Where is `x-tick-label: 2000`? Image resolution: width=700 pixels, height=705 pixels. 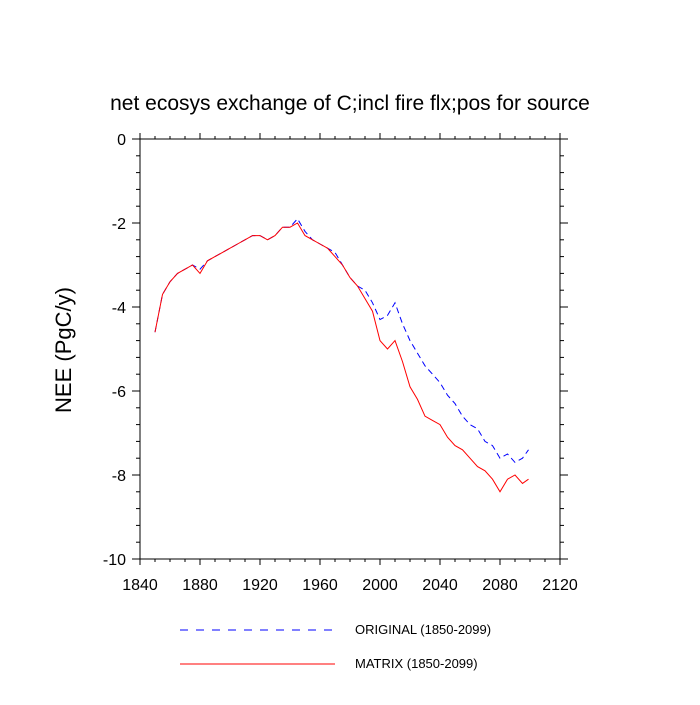
x-tick-label: 2000 is located at coordinates (380, 585).